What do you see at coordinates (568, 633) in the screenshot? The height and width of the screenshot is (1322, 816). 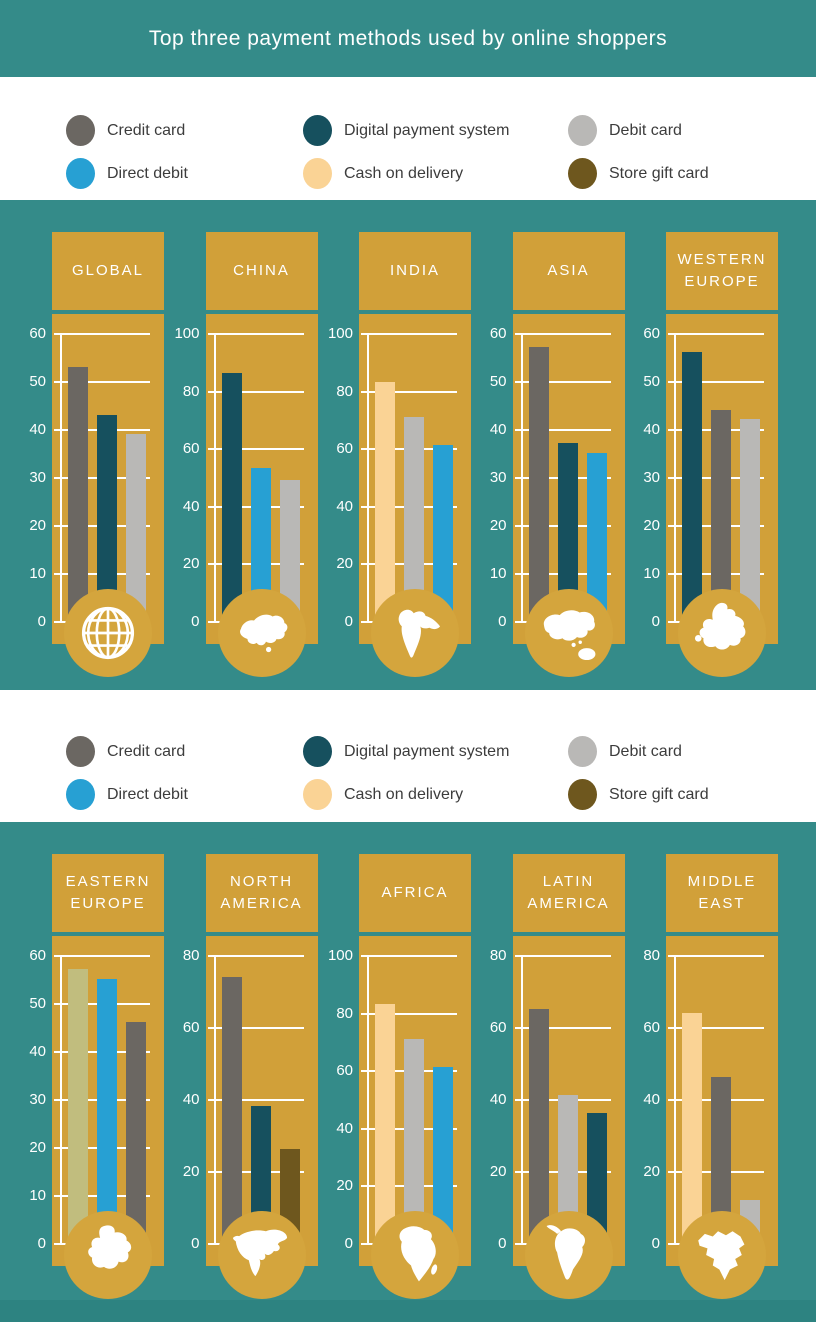 I see `region-circle-asia` at bounding box center [568, 633].